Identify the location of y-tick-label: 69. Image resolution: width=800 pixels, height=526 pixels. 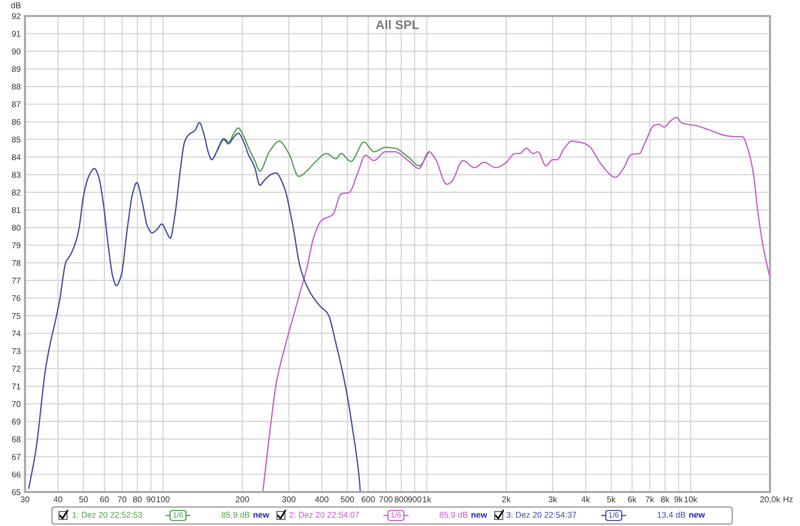
(16, 421).